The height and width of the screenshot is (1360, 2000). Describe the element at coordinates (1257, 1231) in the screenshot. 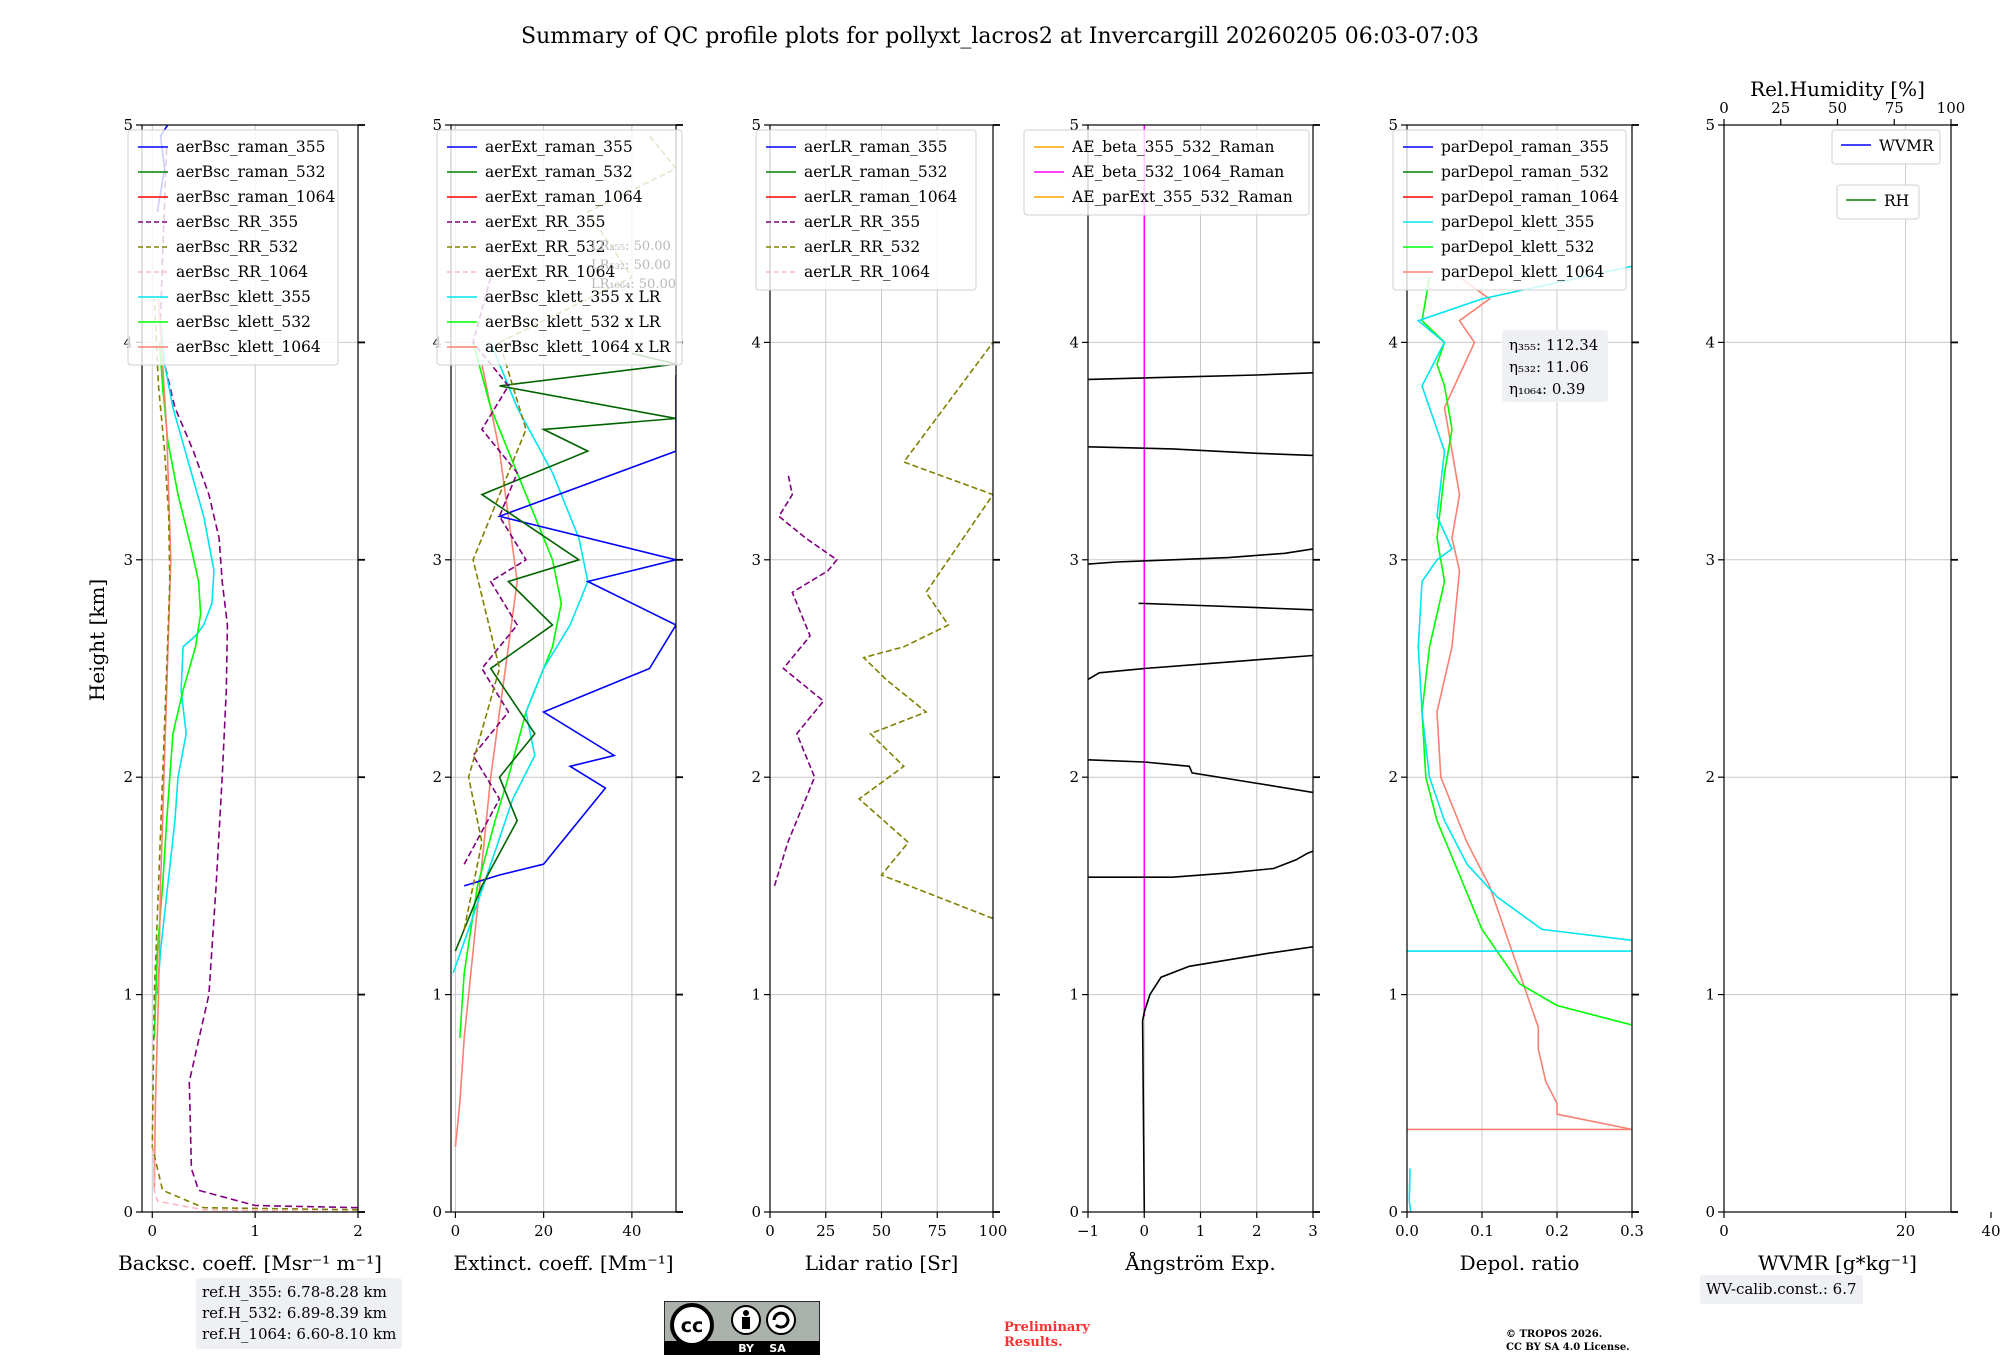

I see `x-tick-label: 2` at that location.